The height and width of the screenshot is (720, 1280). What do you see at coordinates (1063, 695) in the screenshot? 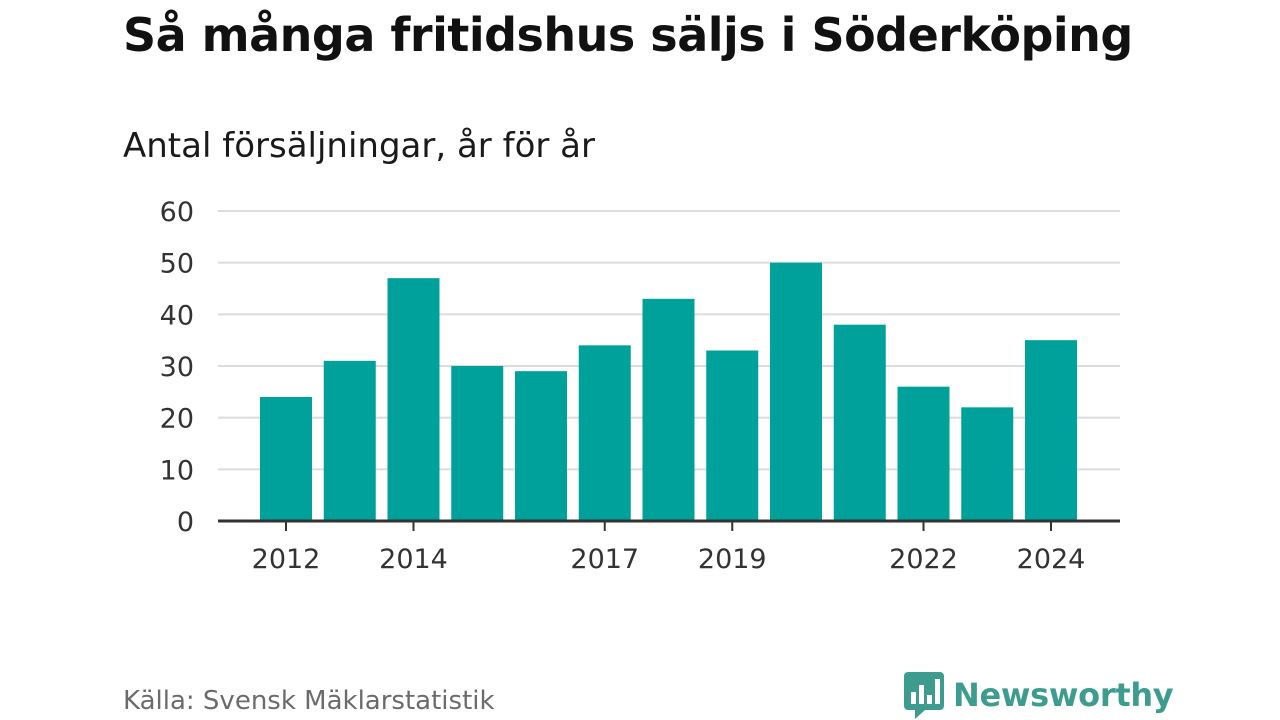
I see `brand-name: Newsworthy` at bounding box center [1063, 695].